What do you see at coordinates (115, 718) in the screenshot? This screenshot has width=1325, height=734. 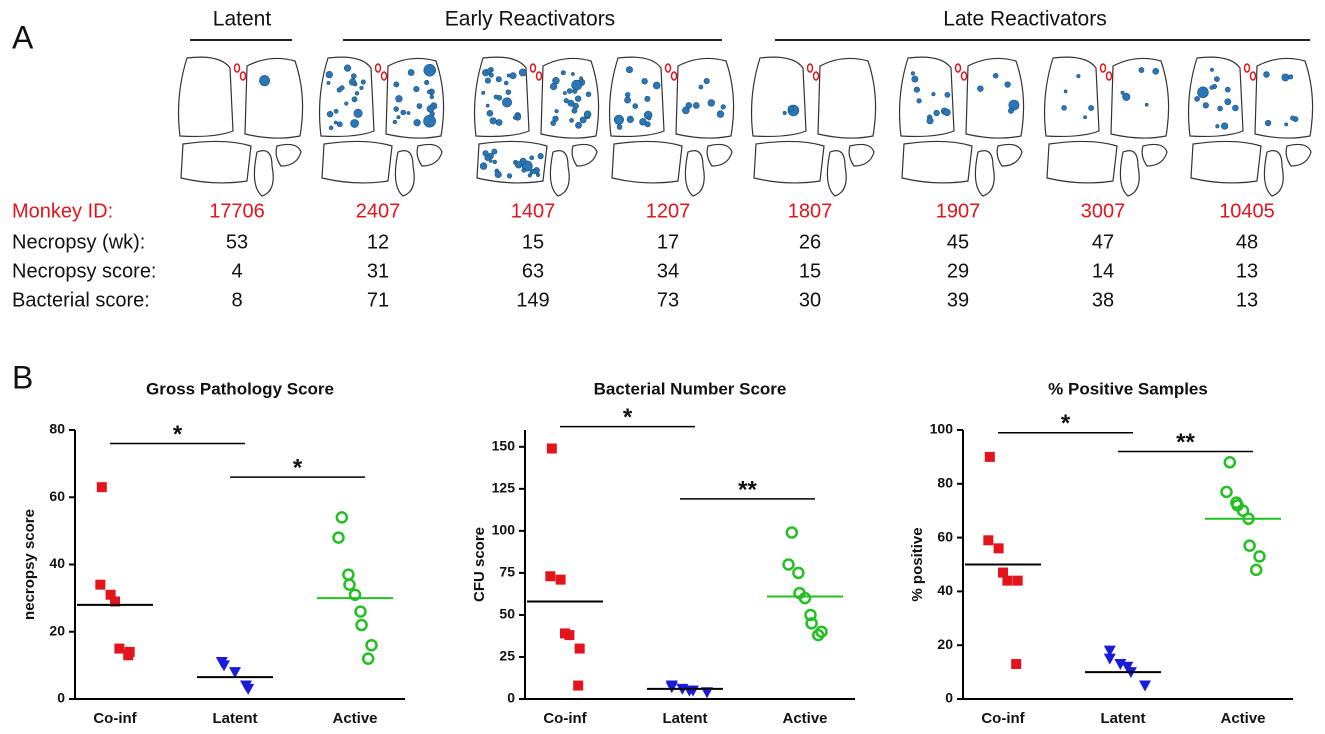 I see `x-tick-label: Co-inf` at bounding box center [115, 718].